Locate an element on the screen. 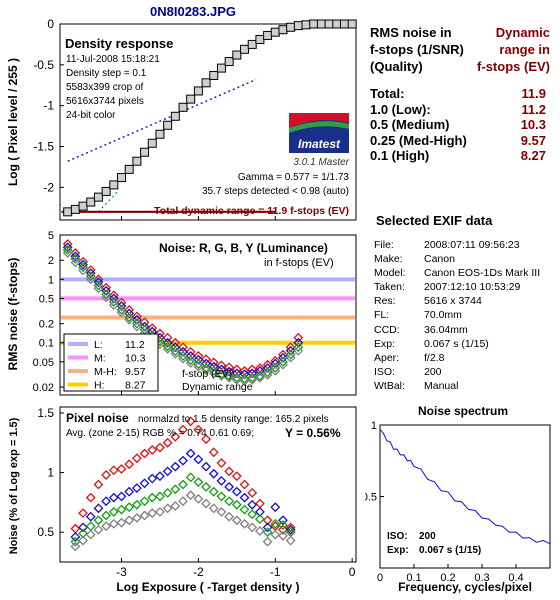  rms-label: 0.25 (Med-High) is located at coordinates (418, 140).